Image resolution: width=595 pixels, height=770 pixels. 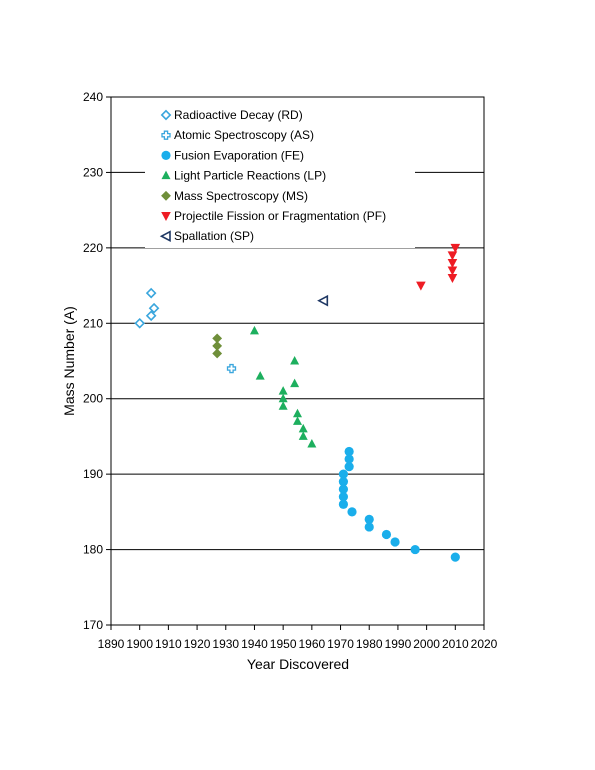 I want to click on x-tick-label: 2000, so click(x=426, y=644).